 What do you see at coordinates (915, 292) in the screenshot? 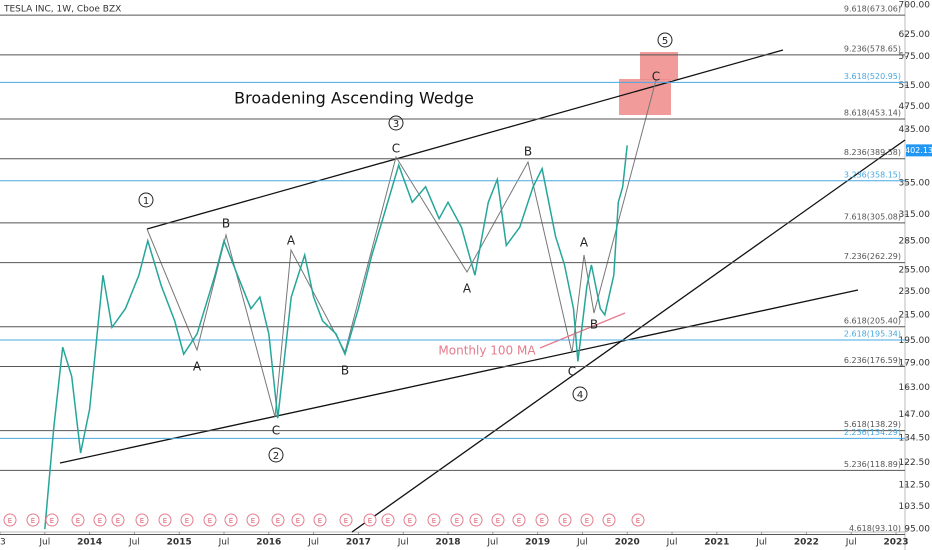
I see `y-tick-label: 235.00` at bounding box center [915, 292].